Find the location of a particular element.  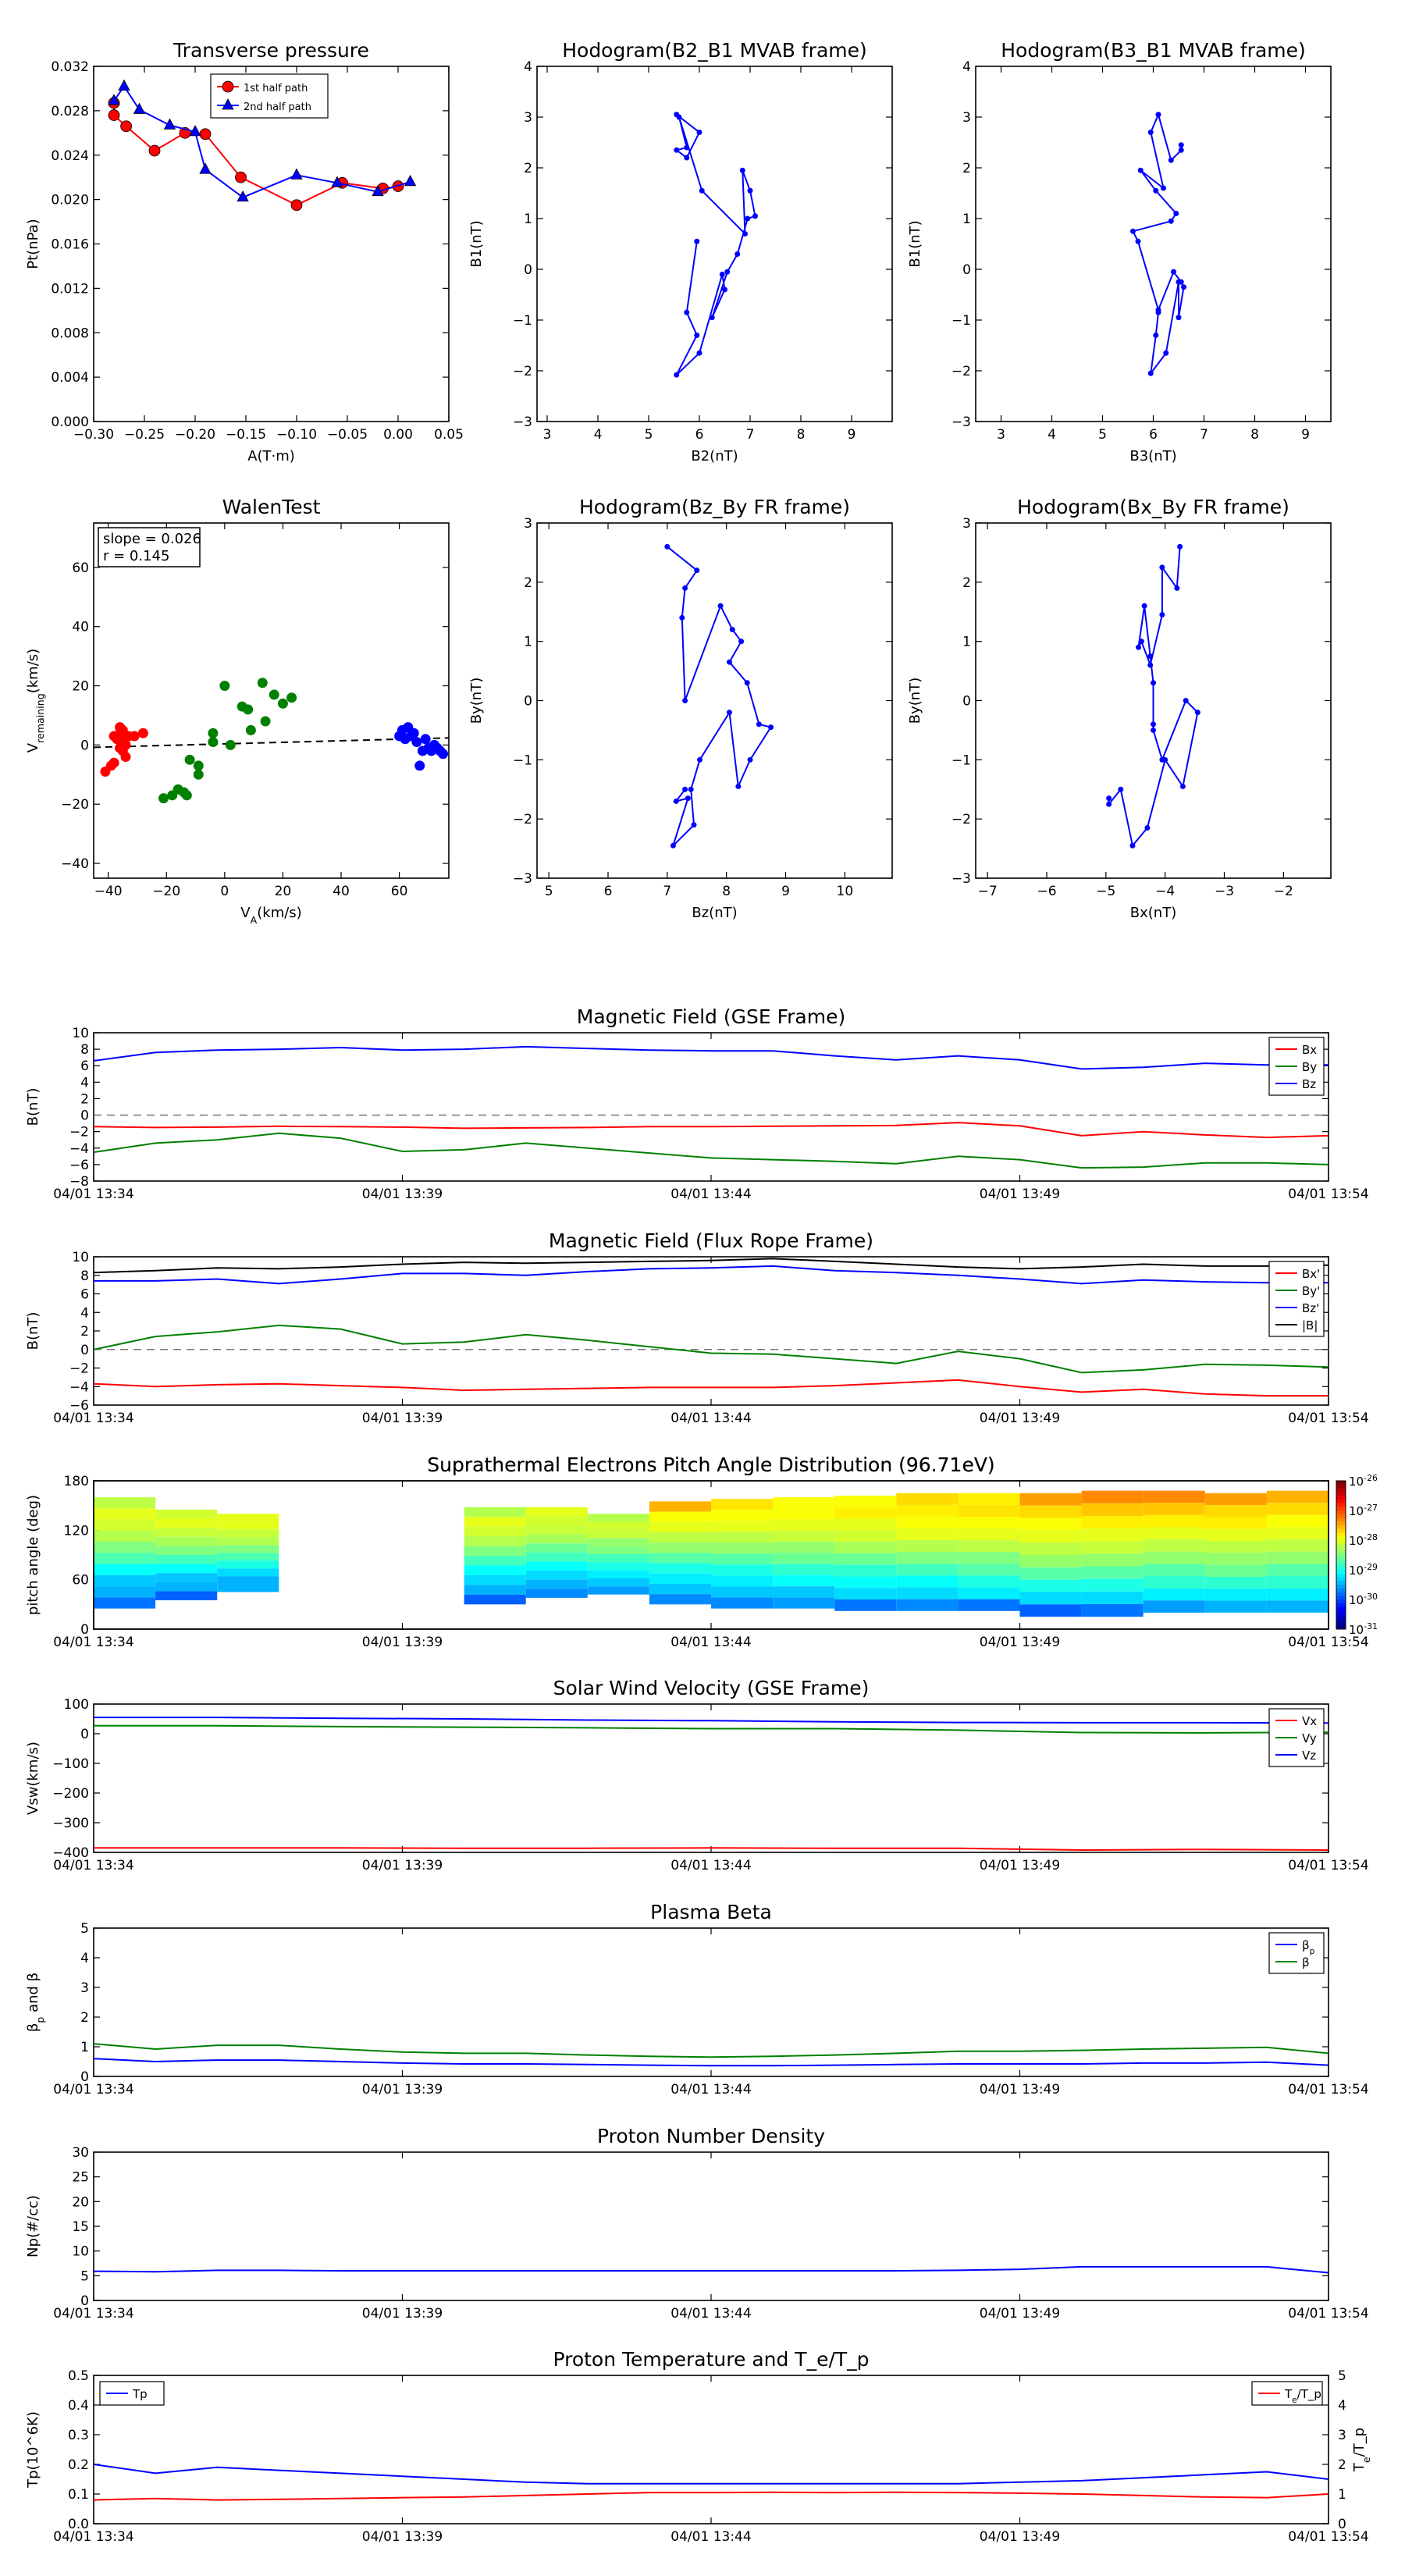

x-tick-label: 5 is located at coordinates (549, 891).